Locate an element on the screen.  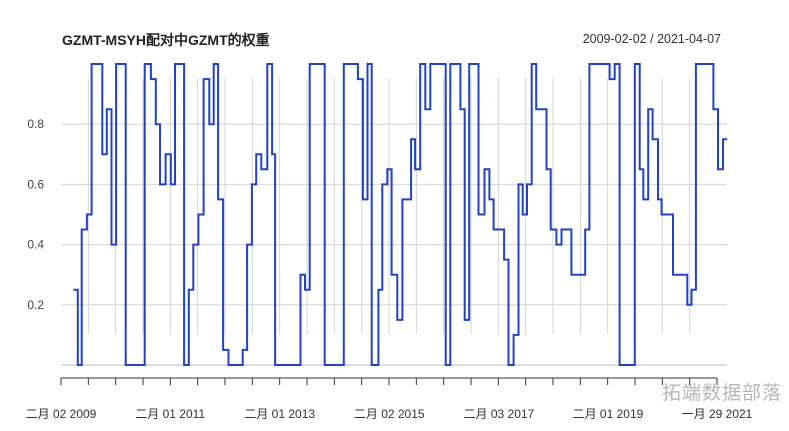
watermark: 拓端数据部落 is located at coordinates (722, 393).